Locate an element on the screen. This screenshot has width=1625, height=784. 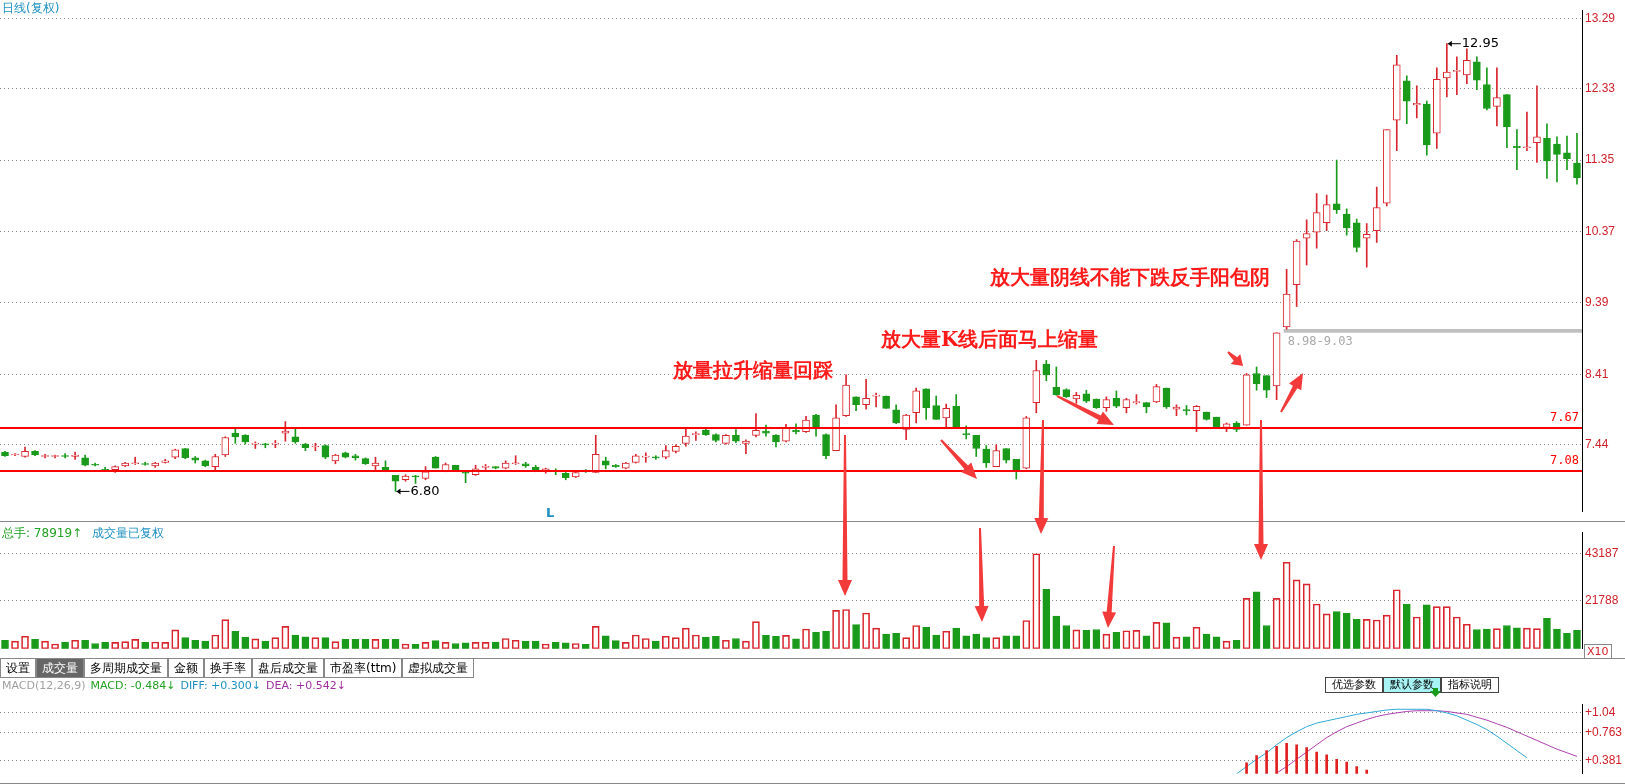
text: MACD(12,26,9) is located at coordinates (44, 685).